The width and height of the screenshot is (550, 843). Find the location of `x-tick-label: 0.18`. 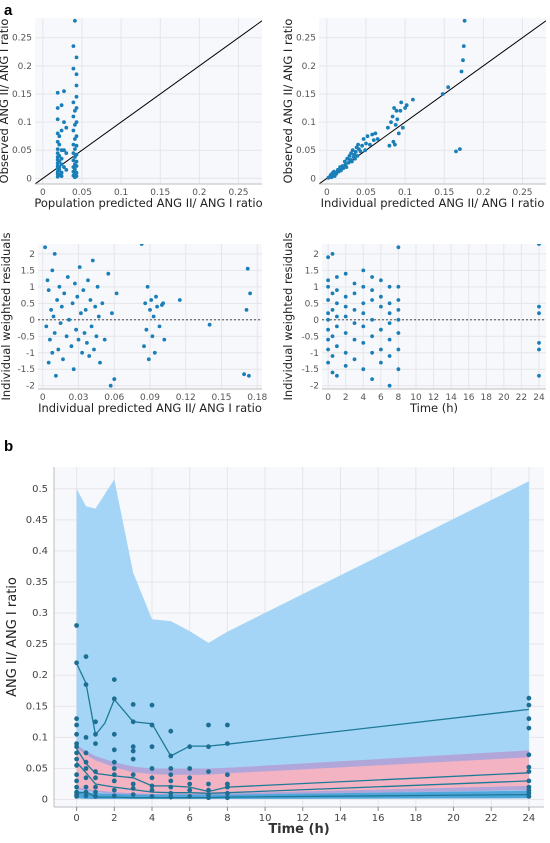

x-tick-label: 0.18 is located at coordinates (257, 398).